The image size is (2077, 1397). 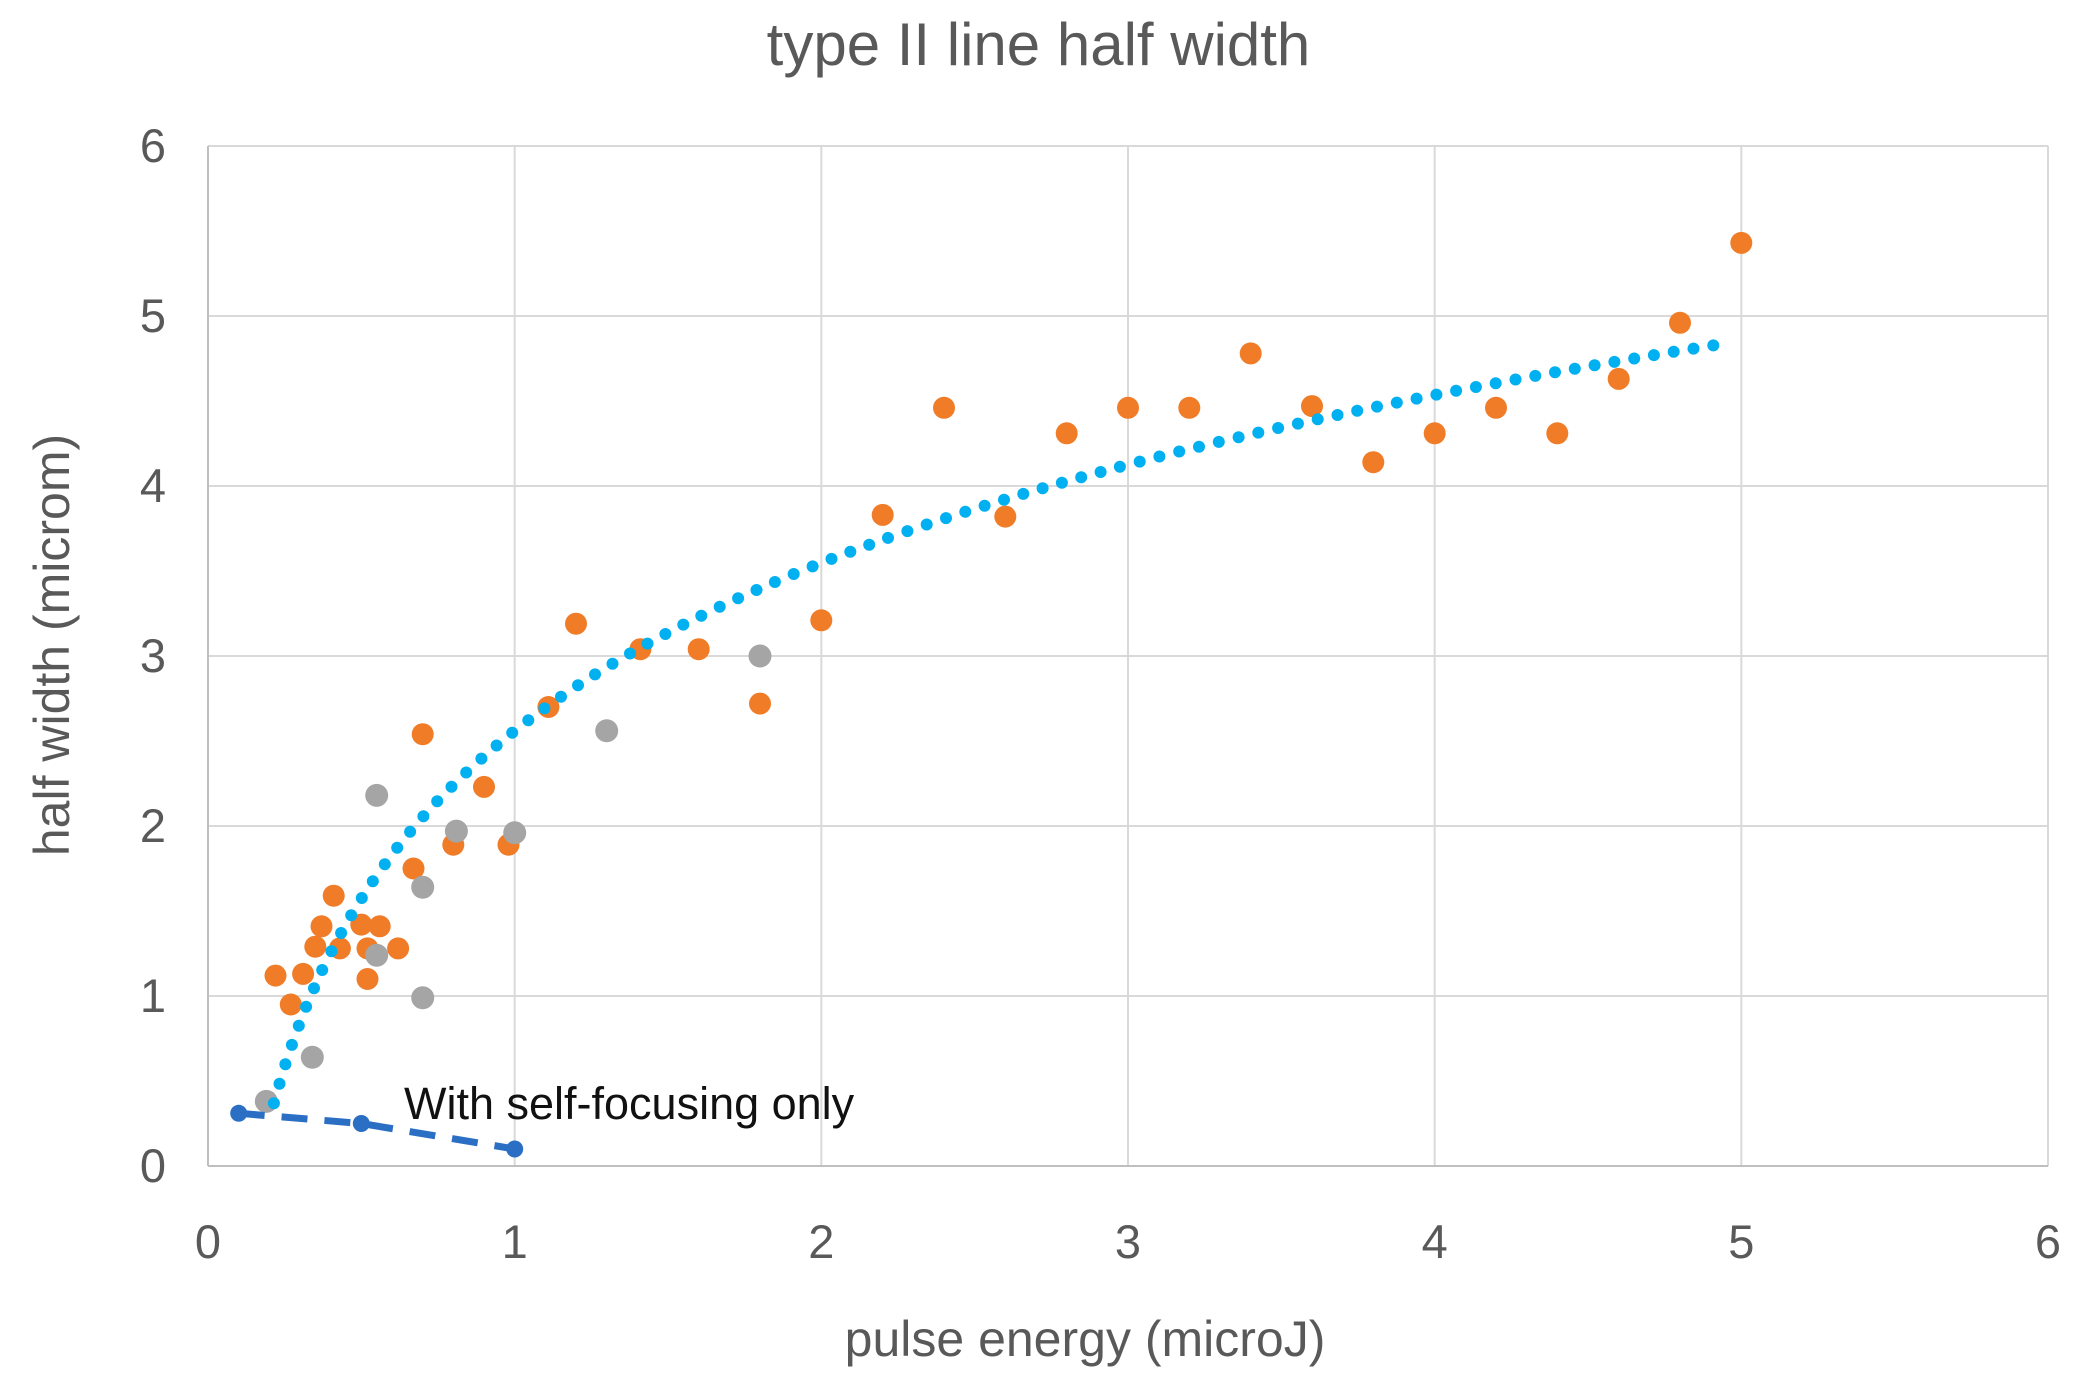 What do you see at coordinates (1128, 1241) in the screenshot?
I see `x-tick-label: 3` at bounding box center [1128, 1241].